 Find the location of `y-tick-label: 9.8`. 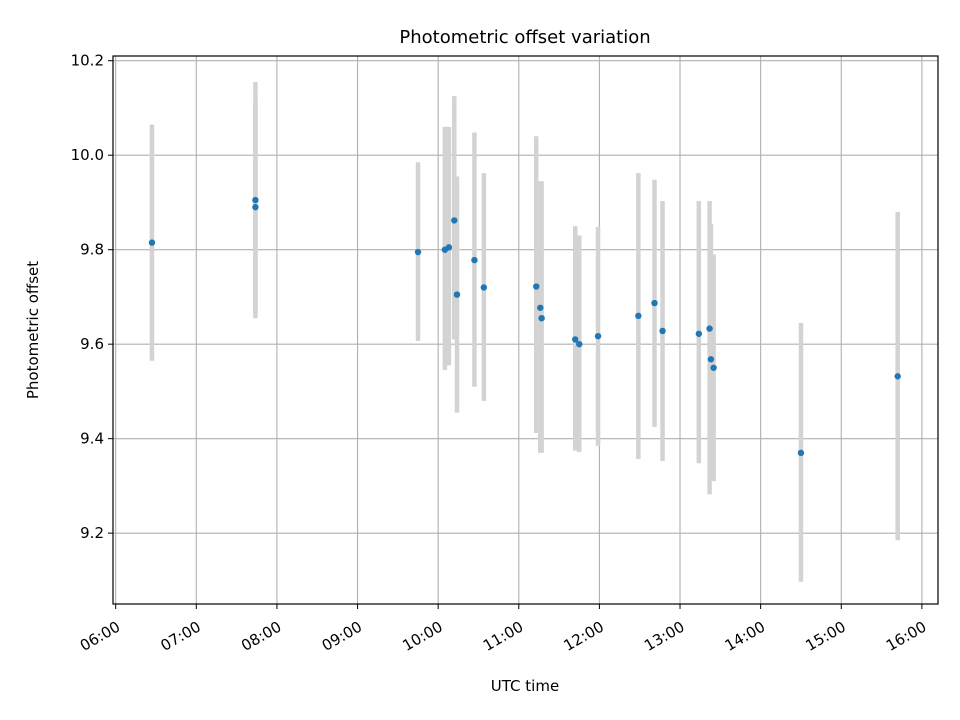

y-tick-label: 9.8 is located at coordinates (92, 250).